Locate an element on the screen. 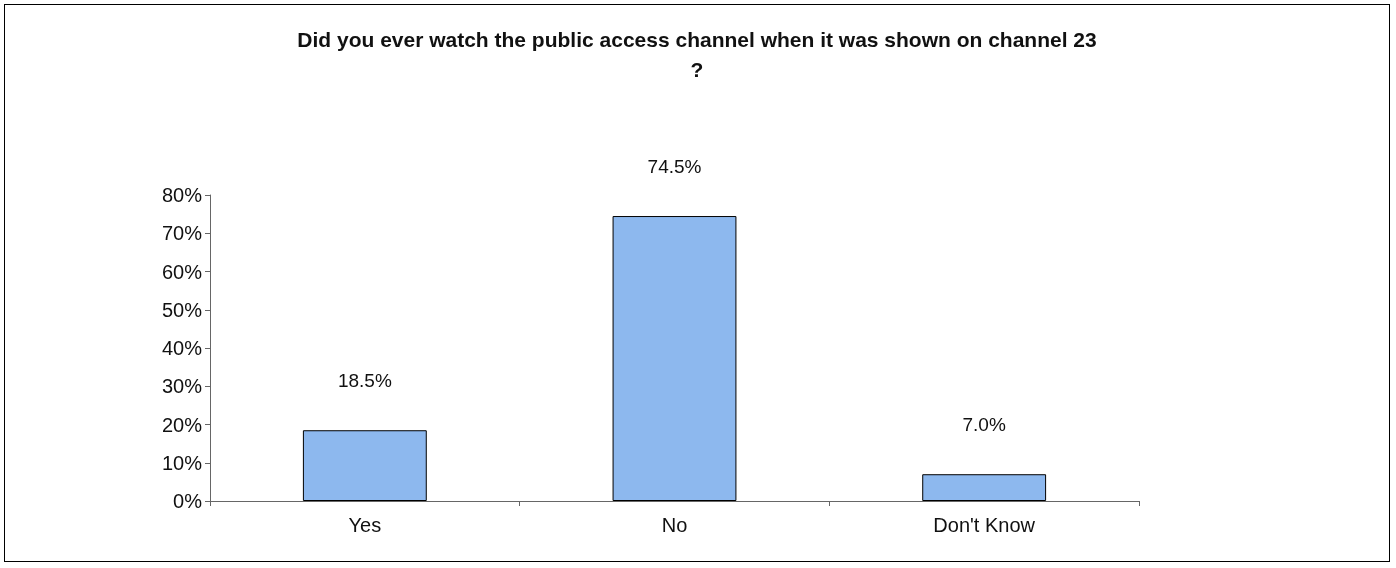  x-tick-label: Yes is located at coordinates (365, 525).